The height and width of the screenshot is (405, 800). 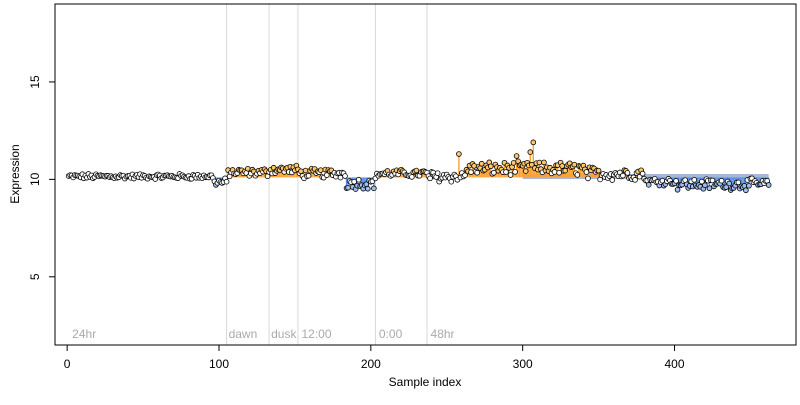 What do you see at coordinates (219, 364) in the screenshot?
I see `x-tick-label: 100` at bounding box center [219, 364].